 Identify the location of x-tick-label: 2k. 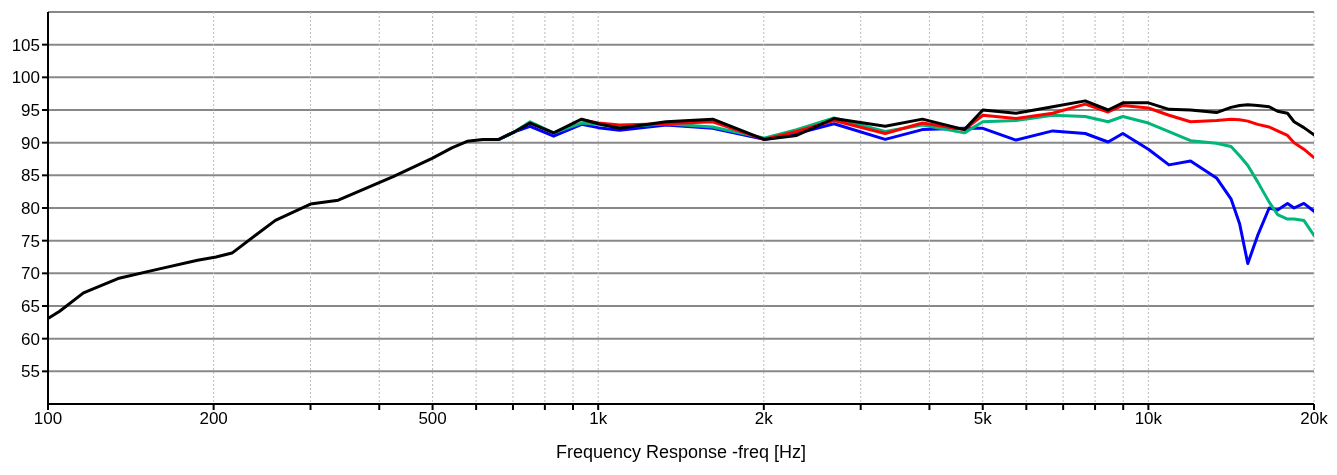
(764, 419).